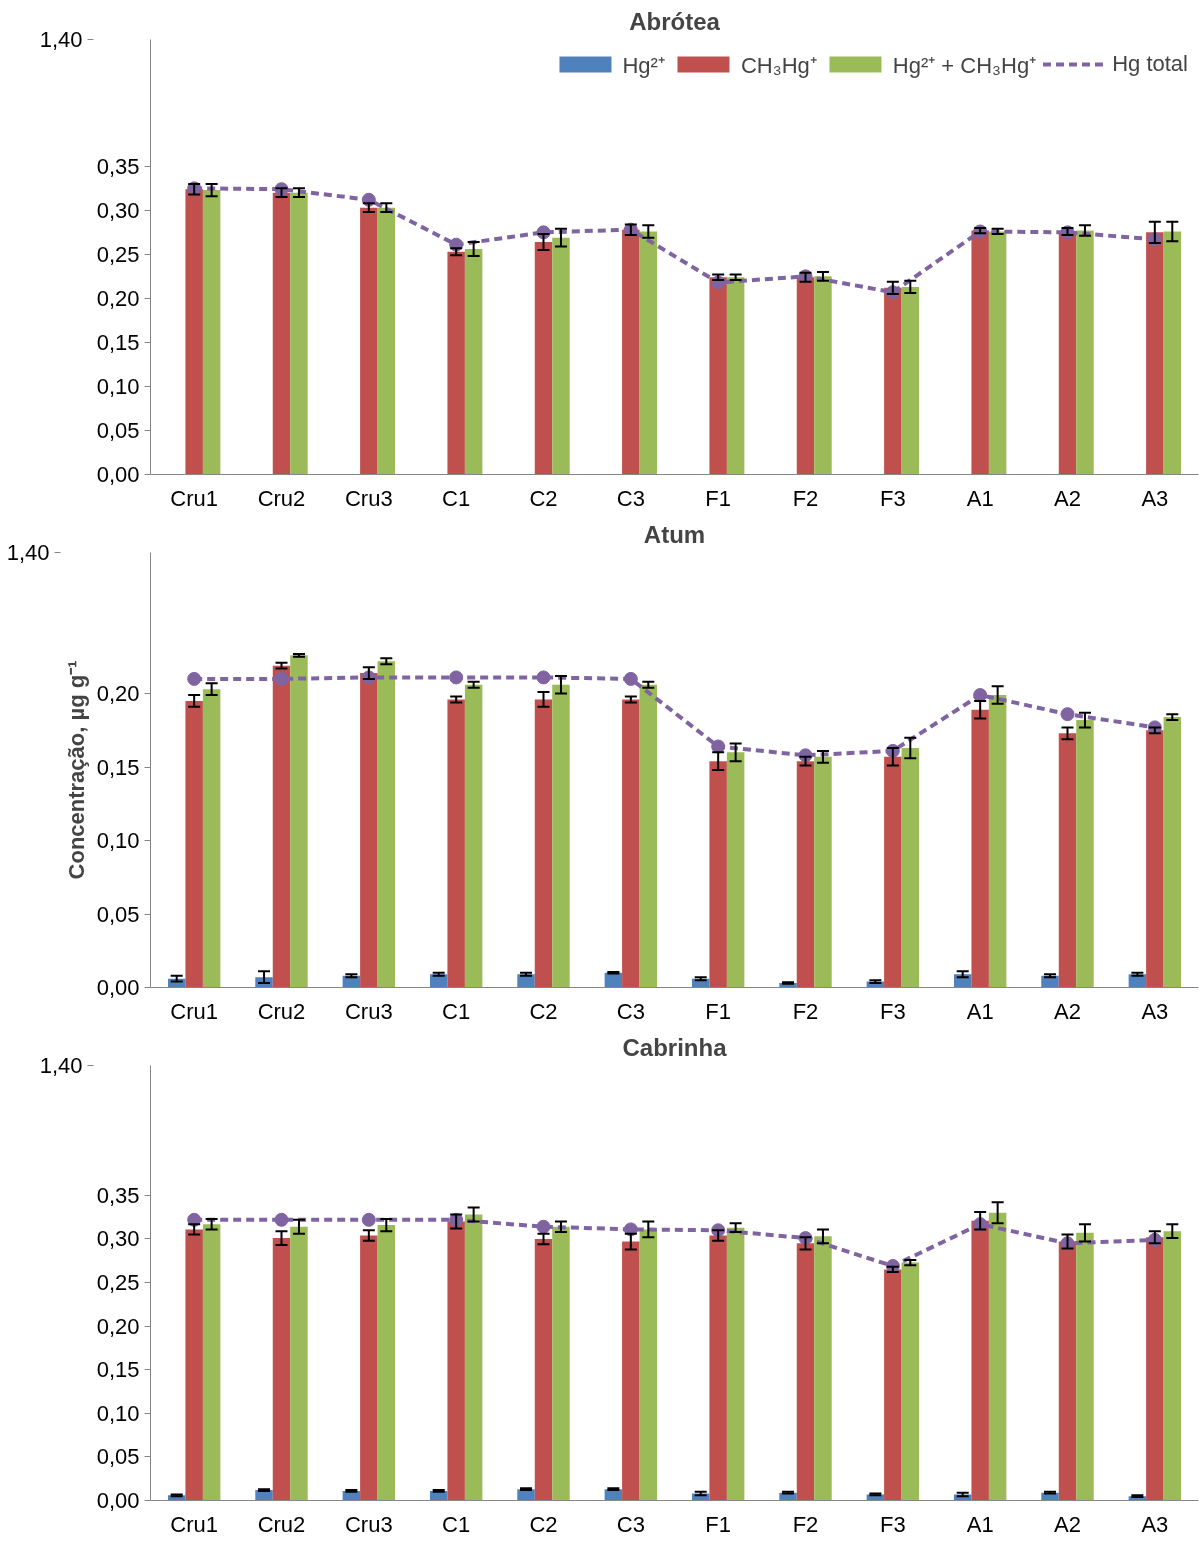  I want to click on y-tick-label: 0,30, so click(118, 210).